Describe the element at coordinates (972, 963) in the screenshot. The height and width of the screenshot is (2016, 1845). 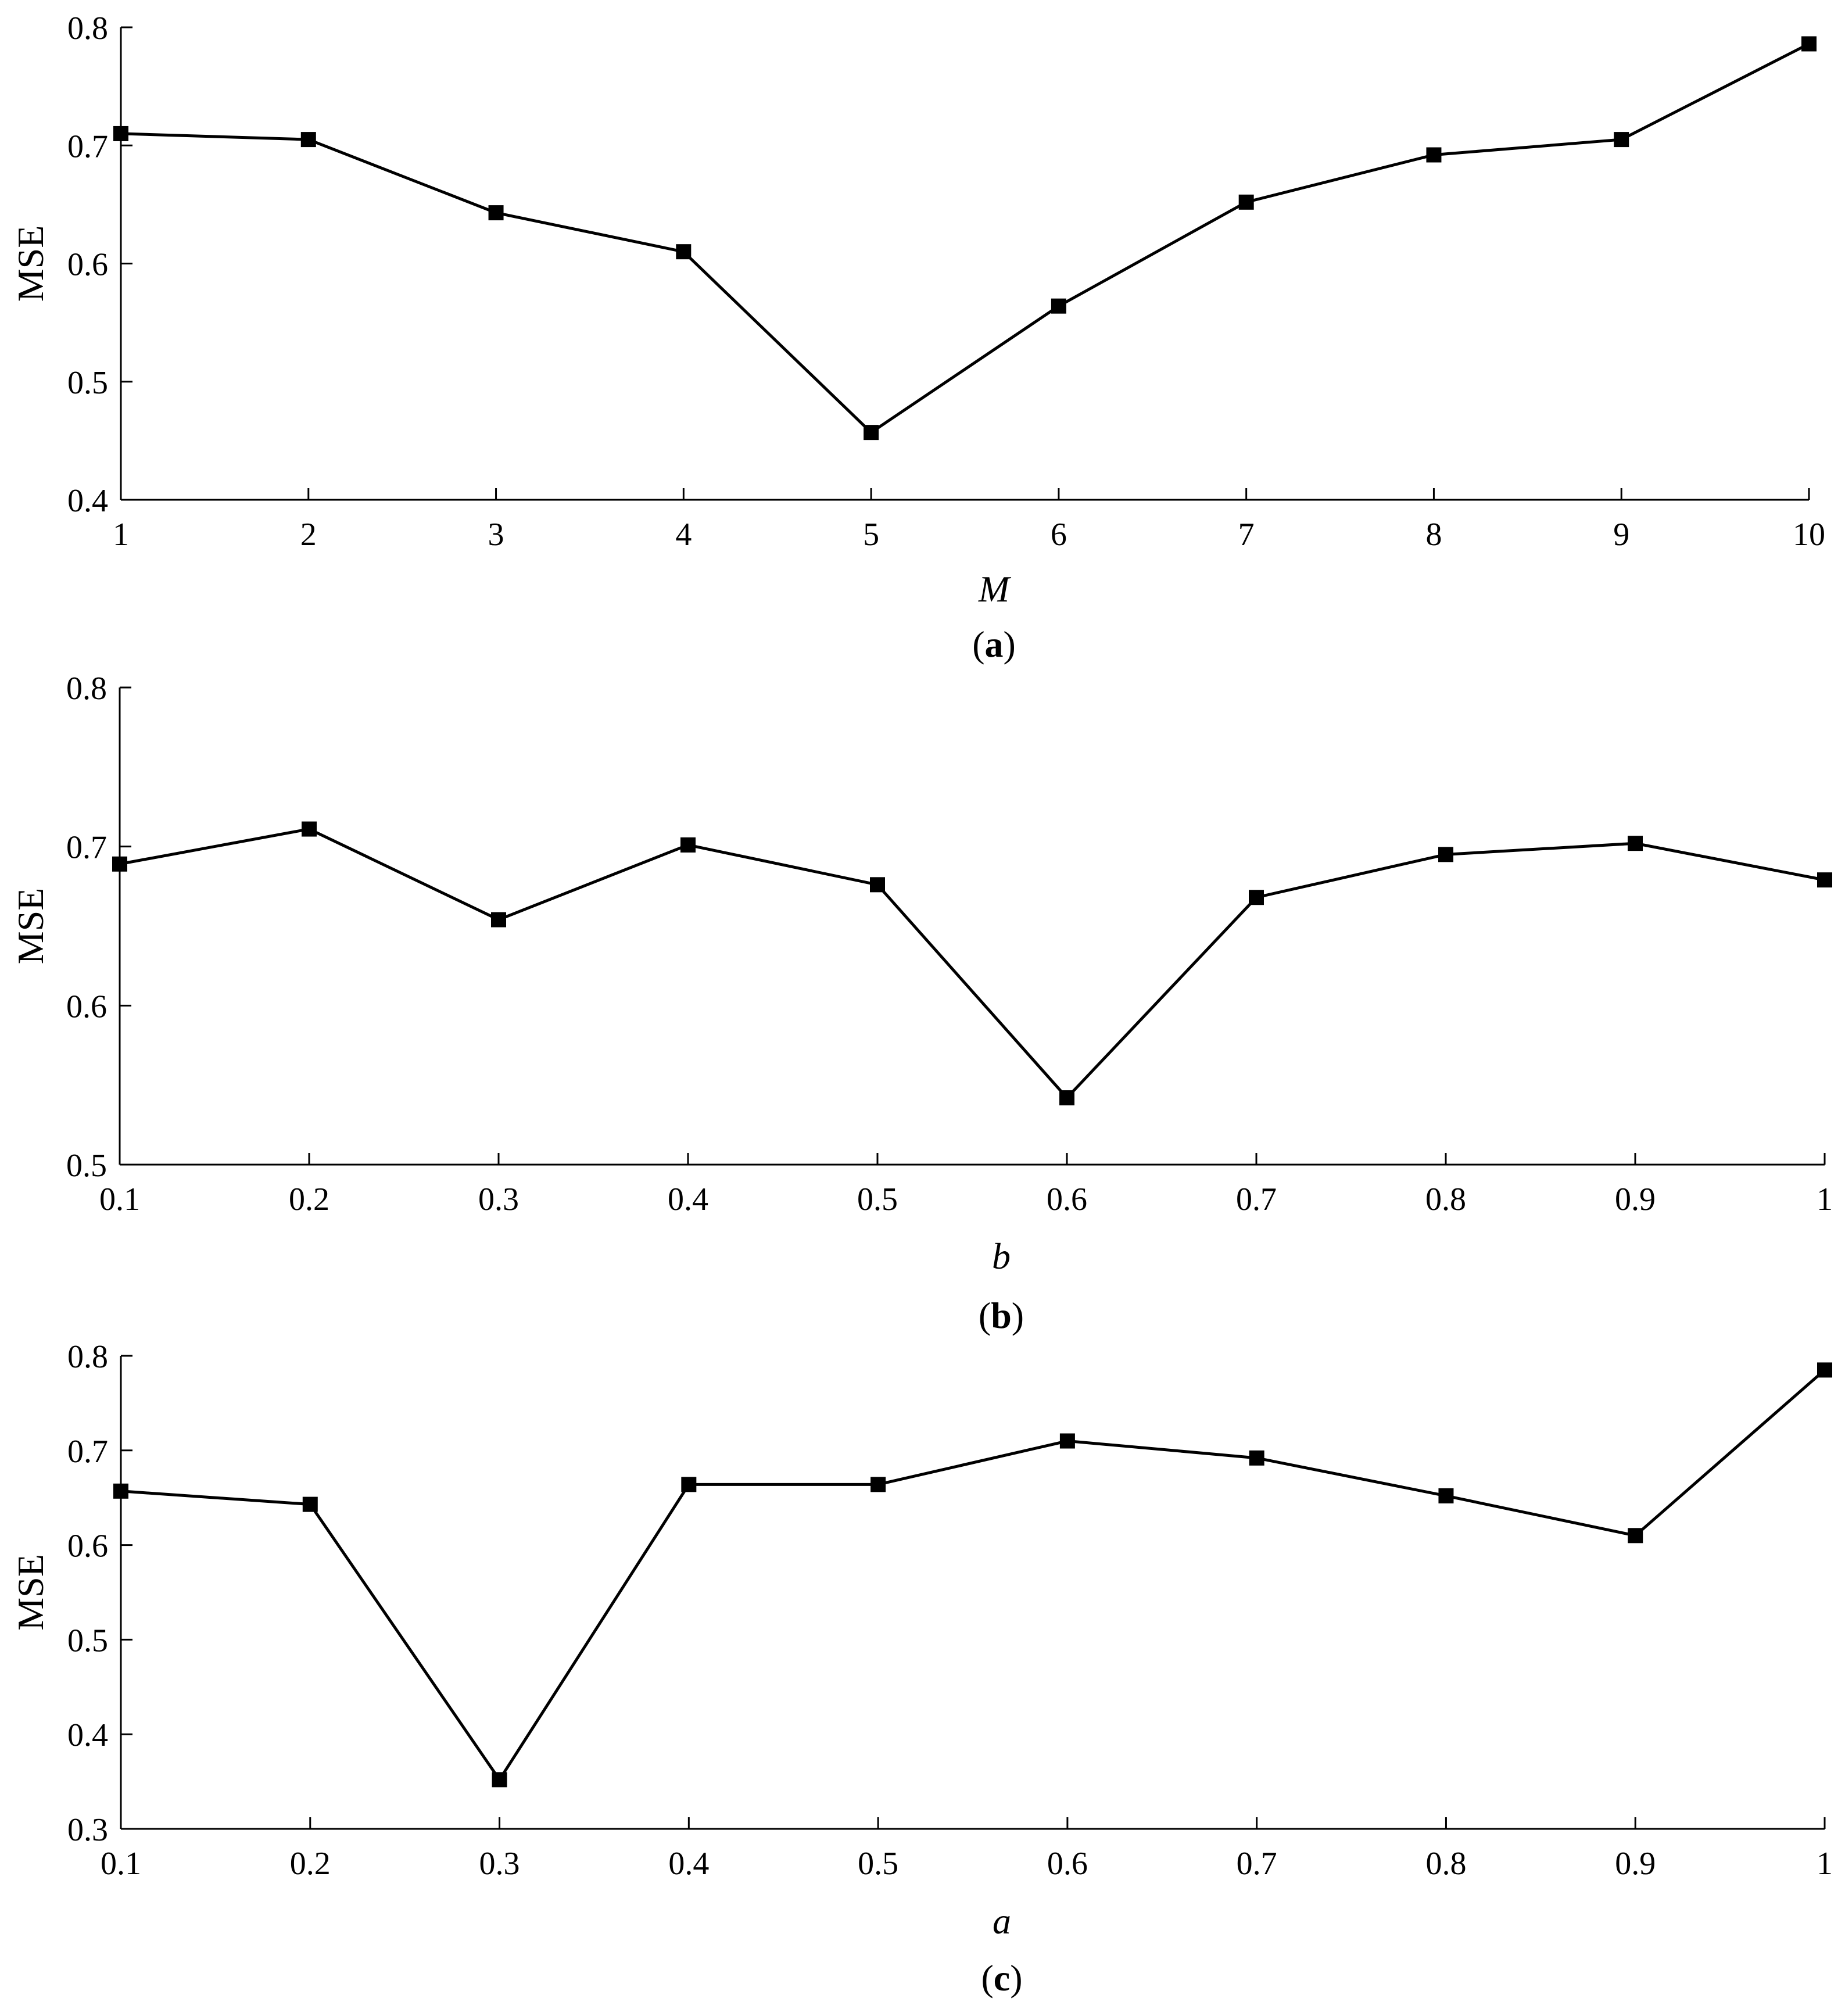
I see `series-line` at that location.